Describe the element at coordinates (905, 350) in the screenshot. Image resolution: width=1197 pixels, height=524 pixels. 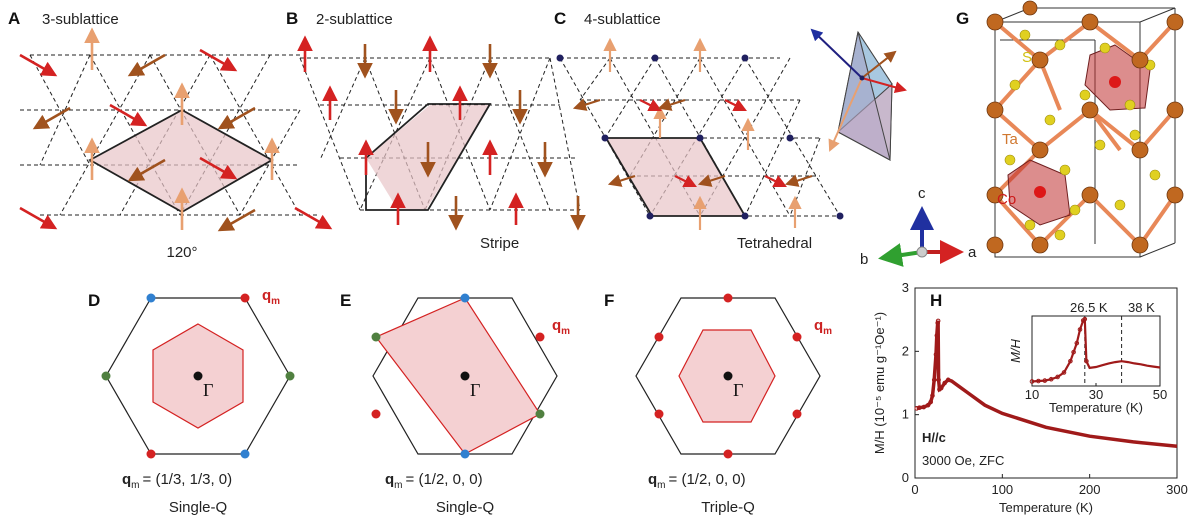
I see `main-ytick-label: 2` at that location.